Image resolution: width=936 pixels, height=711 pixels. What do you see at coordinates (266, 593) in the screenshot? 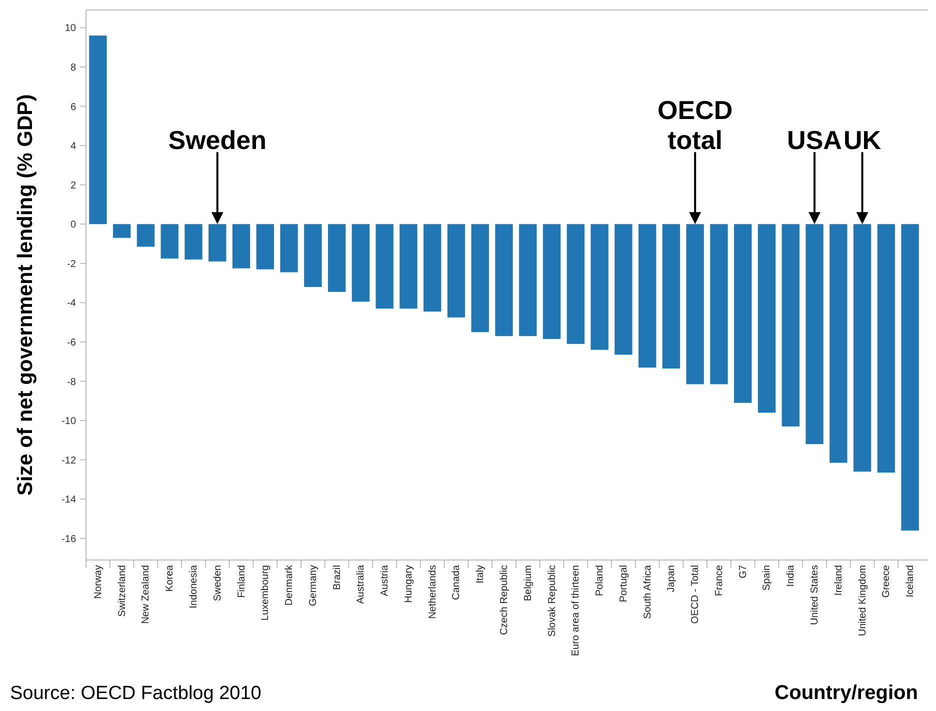
I see `x-tick-label: Luxembourg` at bounding box center [266, 593].